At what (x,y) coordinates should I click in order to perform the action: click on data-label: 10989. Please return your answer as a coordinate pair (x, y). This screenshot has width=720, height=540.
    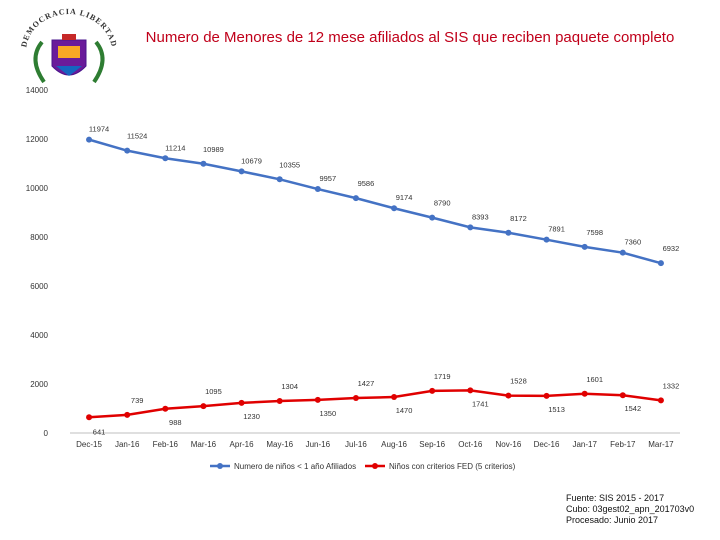
    Looking at the image, I should click on (213, 149).